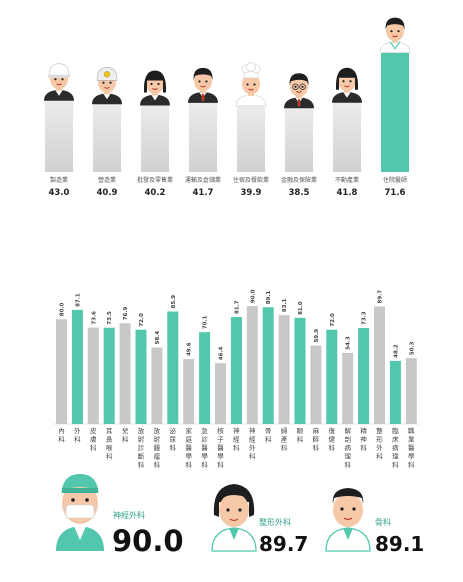  What do you see at coordinates (365, 318) in the screenshot?
I see `specialty-value-label: 73.3` at bounding box center [365, 318].